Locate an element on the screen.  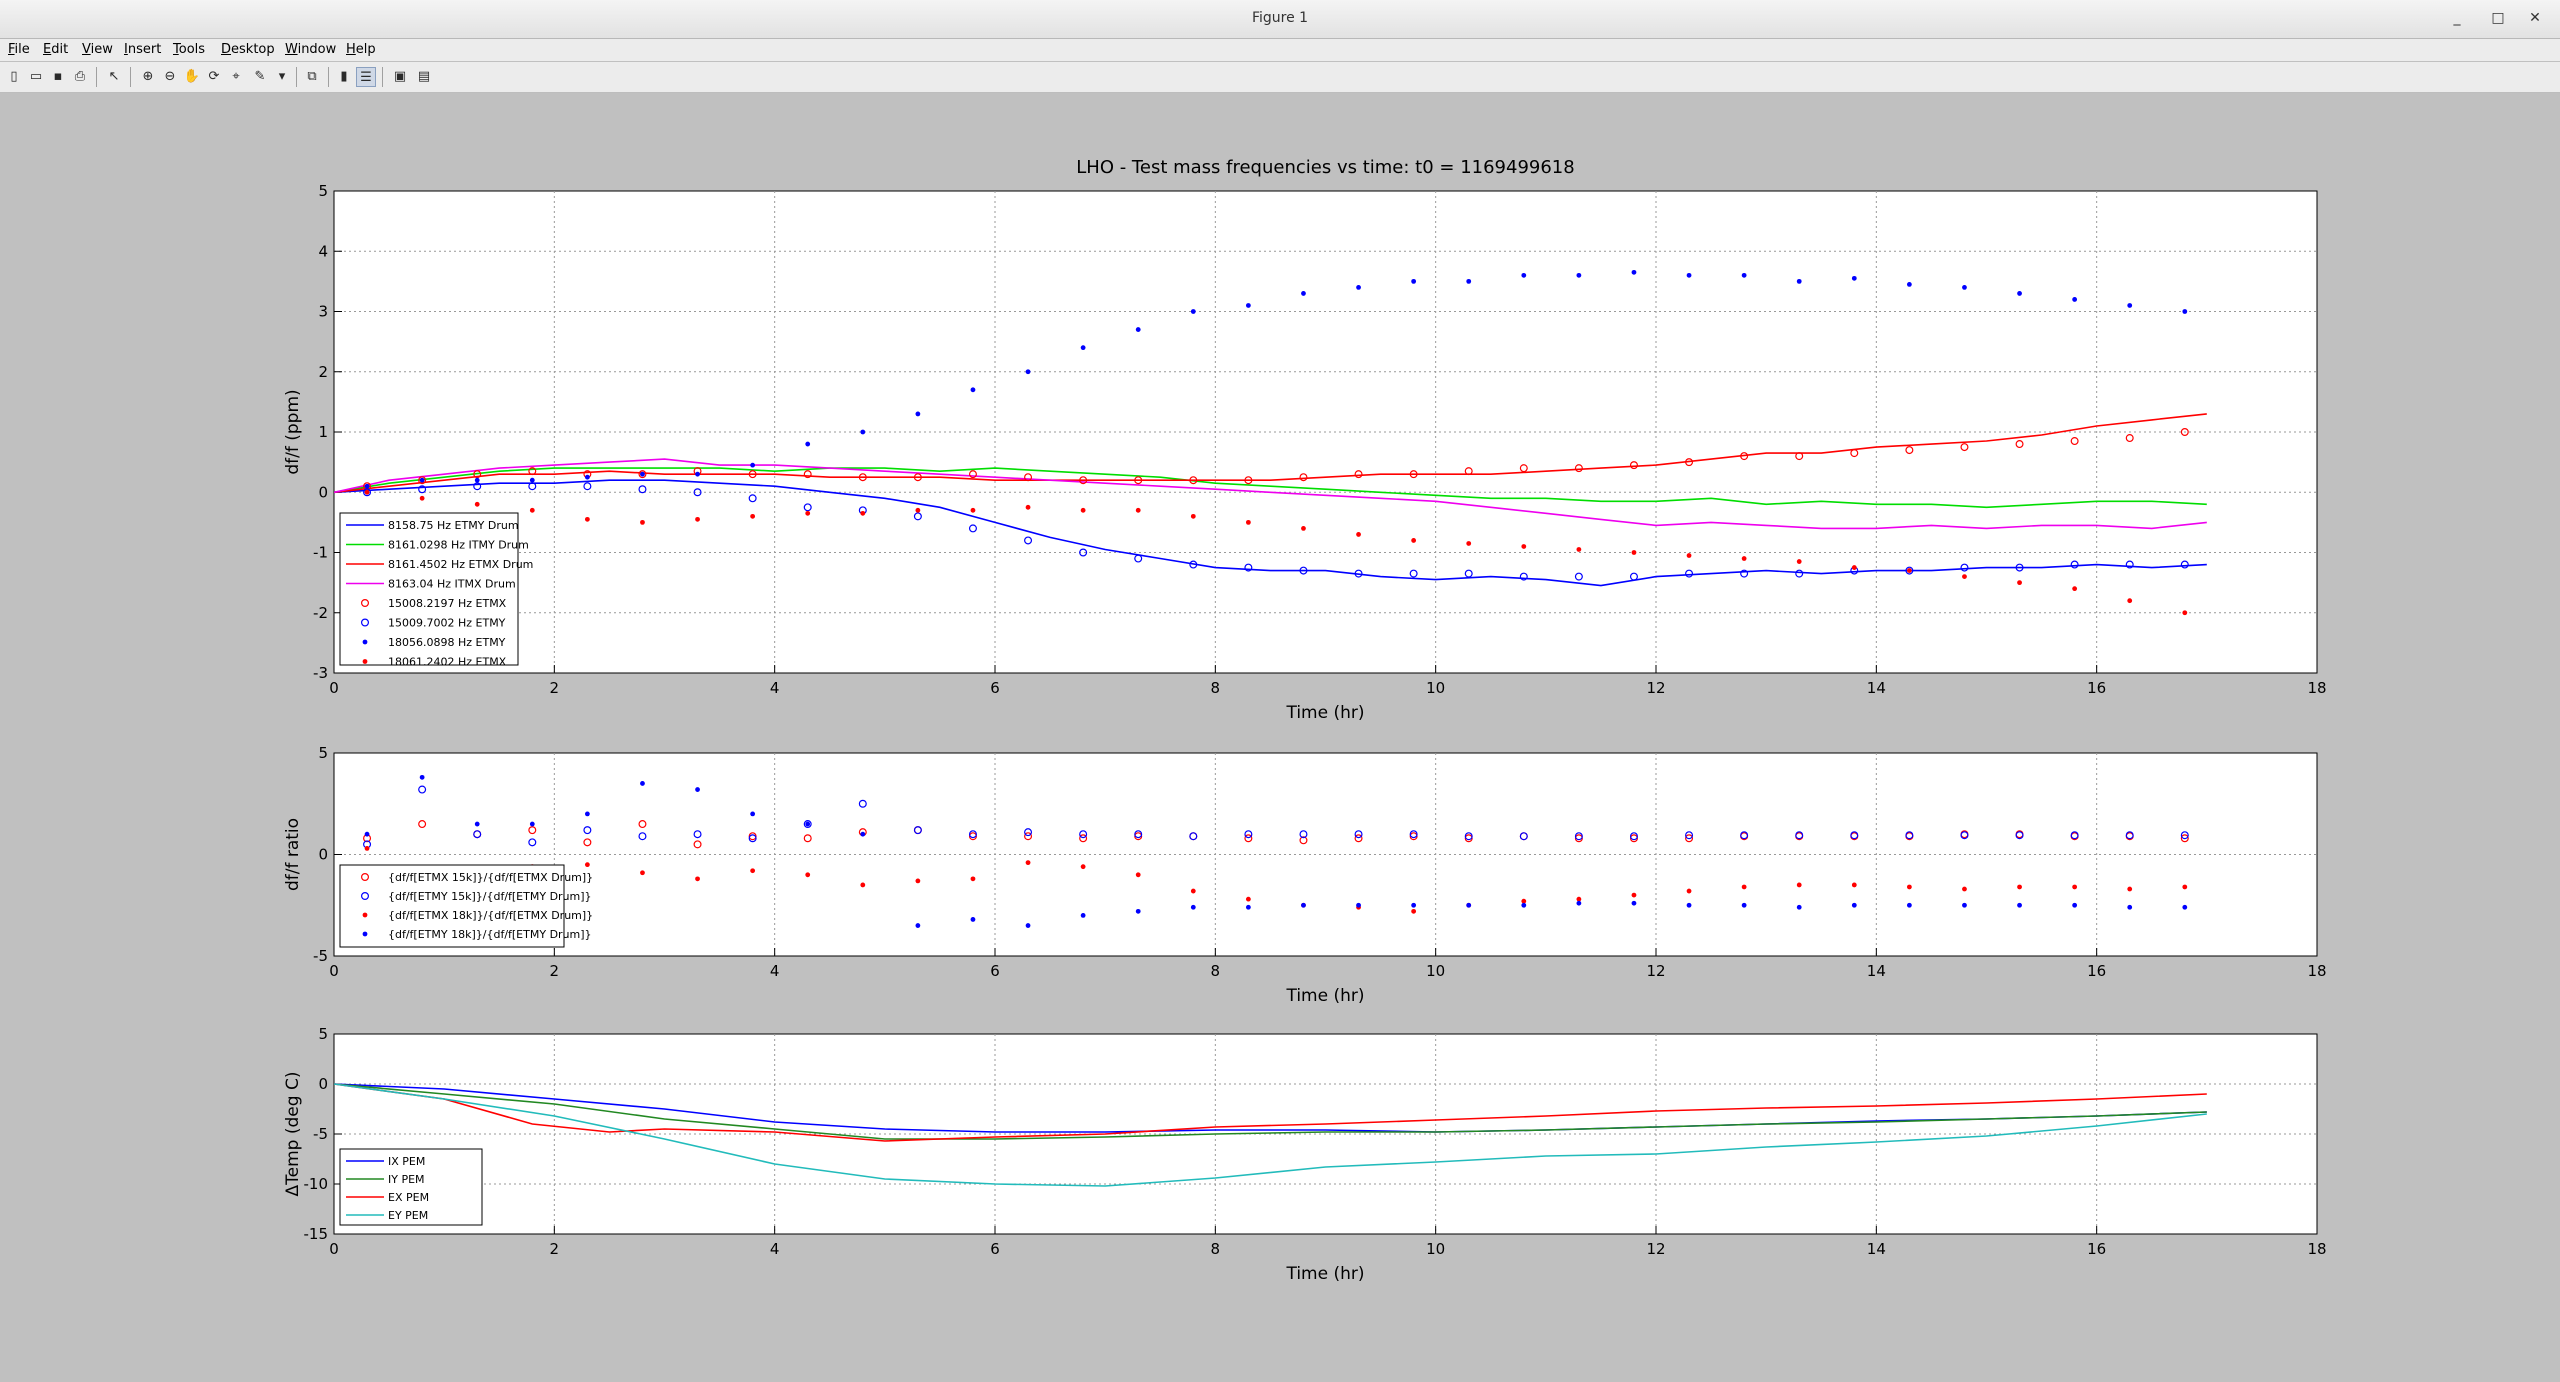
x-axis-label: Time (hr) is located at coordinates (1324, 1274).